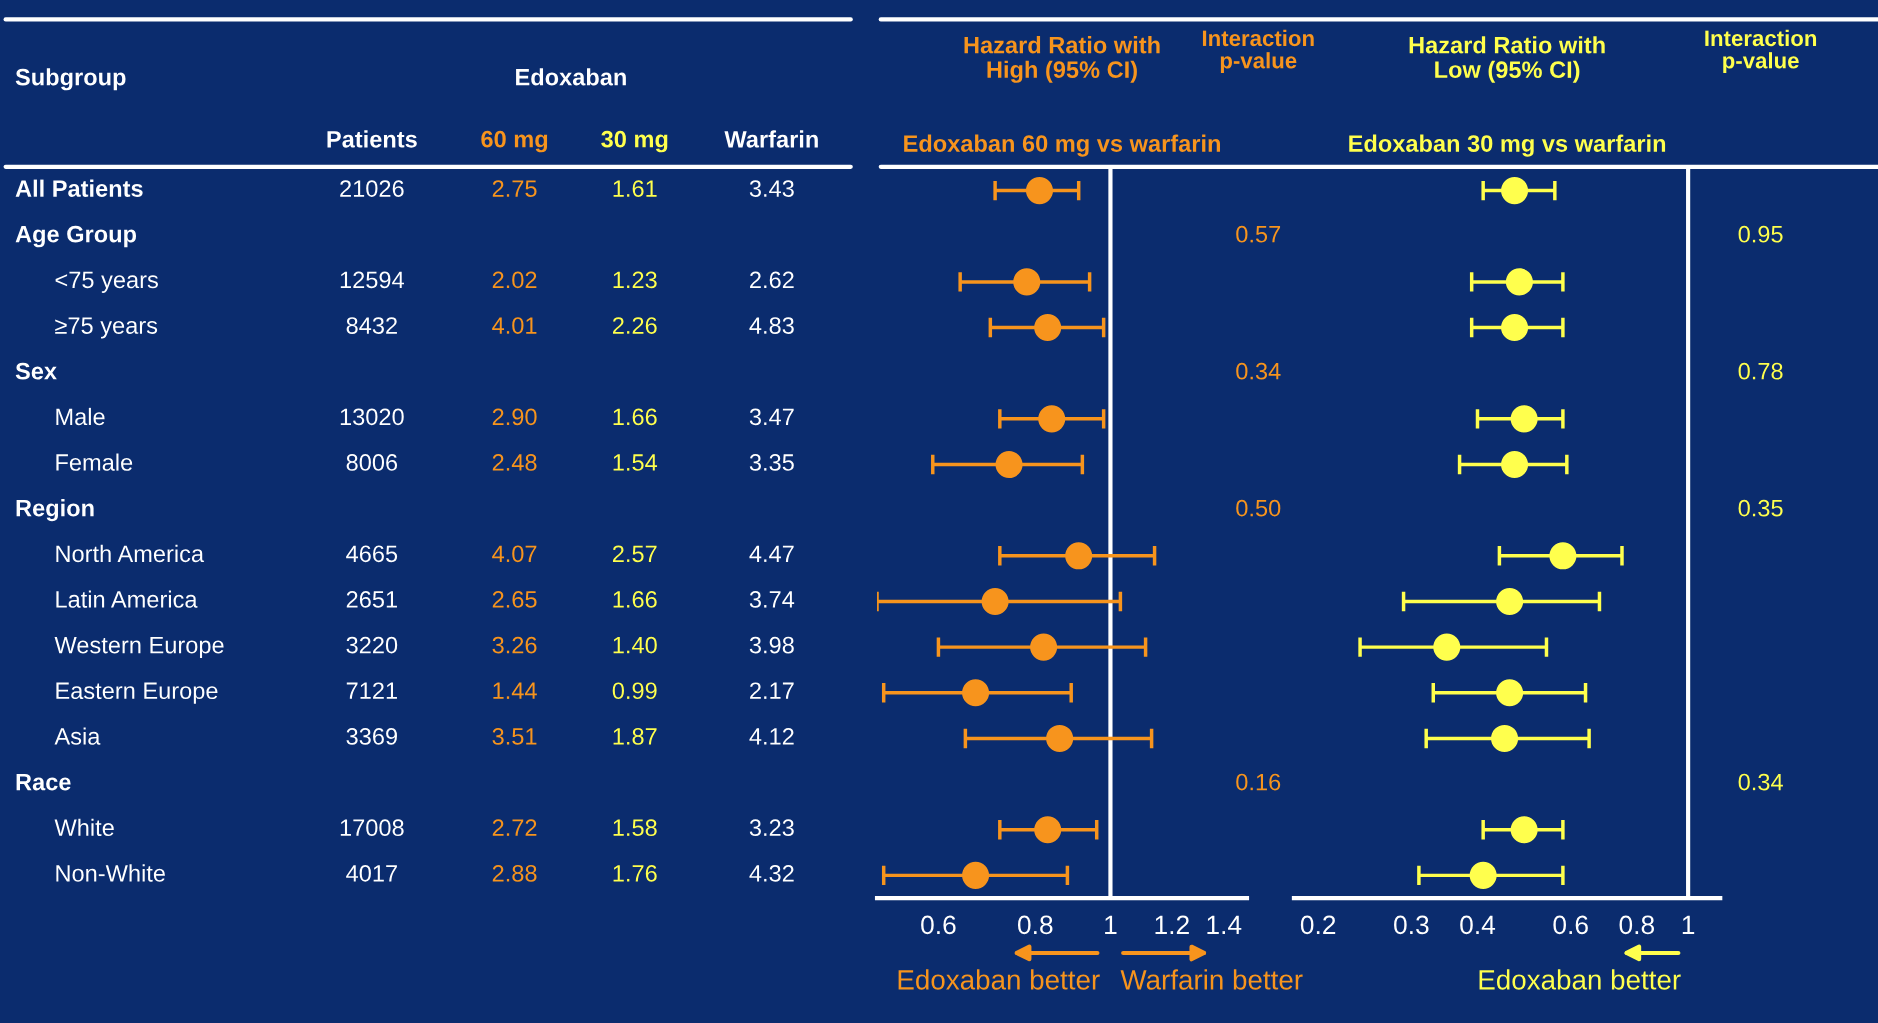  I want to click on category-label: 60 mg, so click(514, 141).